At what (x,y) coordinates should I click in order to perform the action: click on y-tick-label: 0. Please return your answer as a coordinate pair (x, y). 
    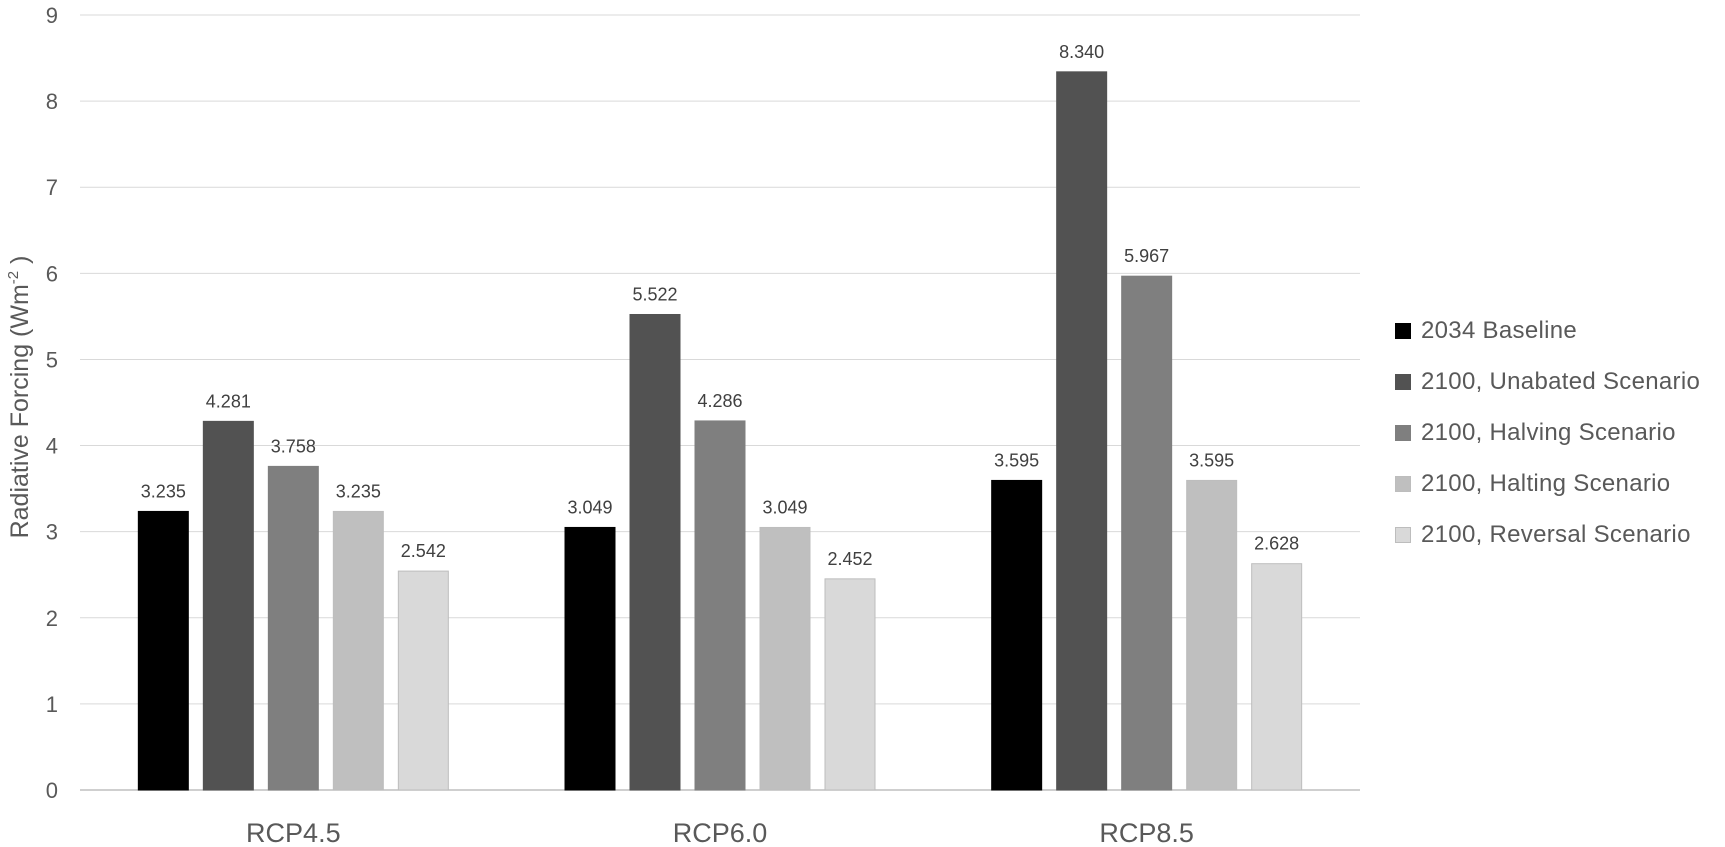
    Looking at the image, I should click on (52, 790).